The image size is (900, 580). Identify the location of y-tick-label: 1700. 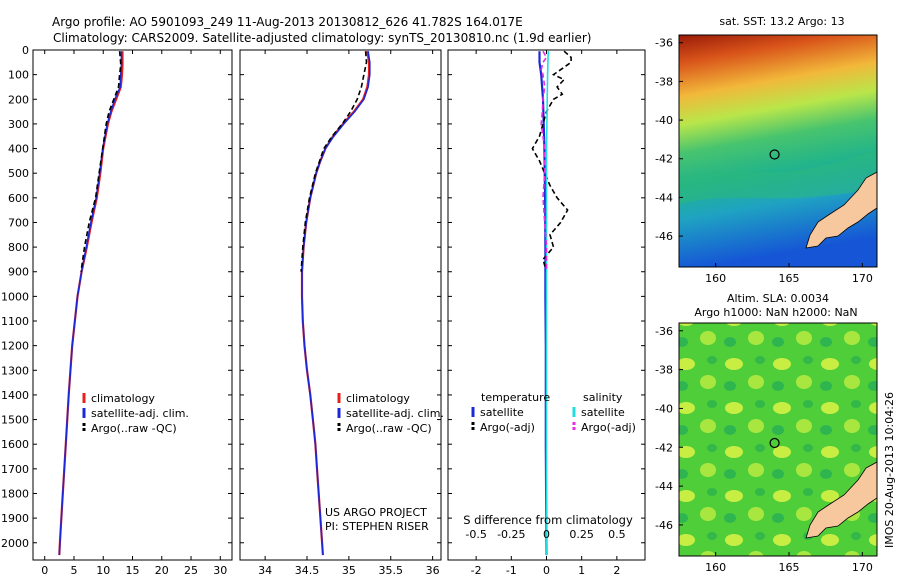
(15, 469).